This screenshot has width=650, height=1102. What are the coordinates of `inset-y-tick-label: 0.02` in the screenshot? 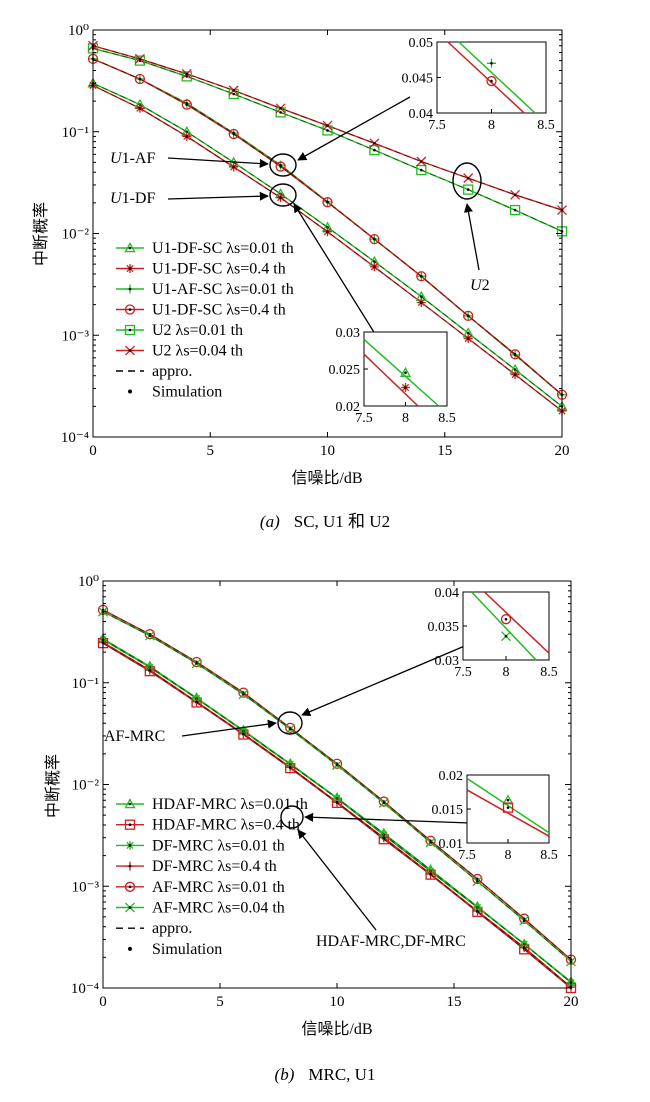 It's located at (451, 776).